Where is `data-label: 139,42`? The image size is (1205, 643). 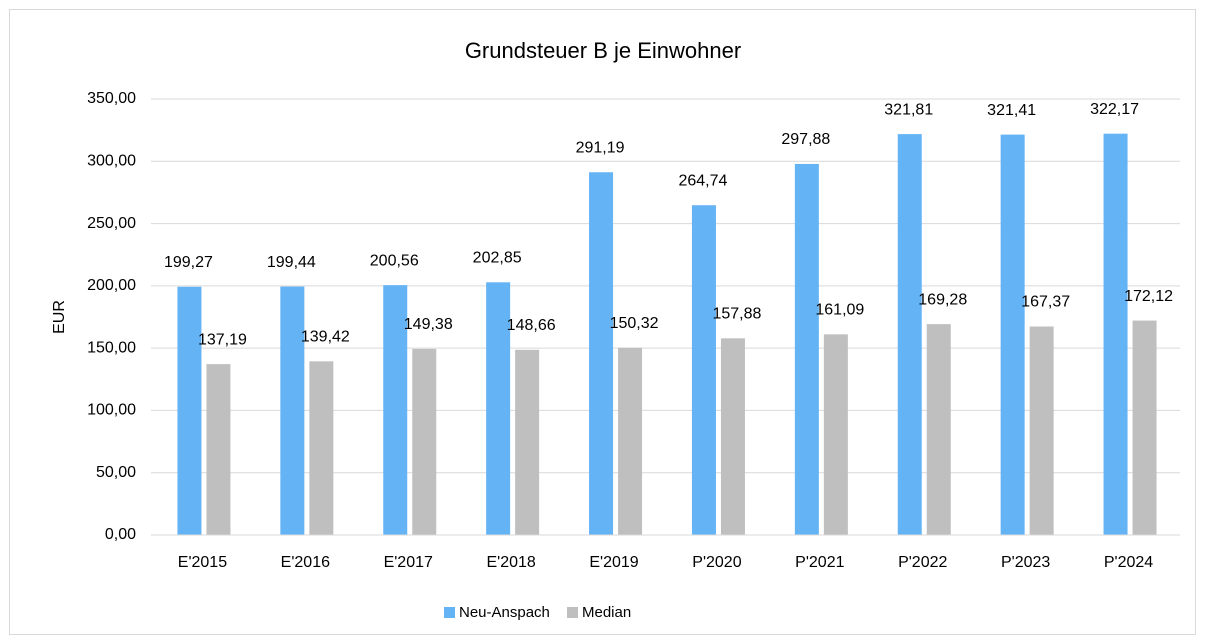
data-label: 139,42 is located at coordinates (325, 337).